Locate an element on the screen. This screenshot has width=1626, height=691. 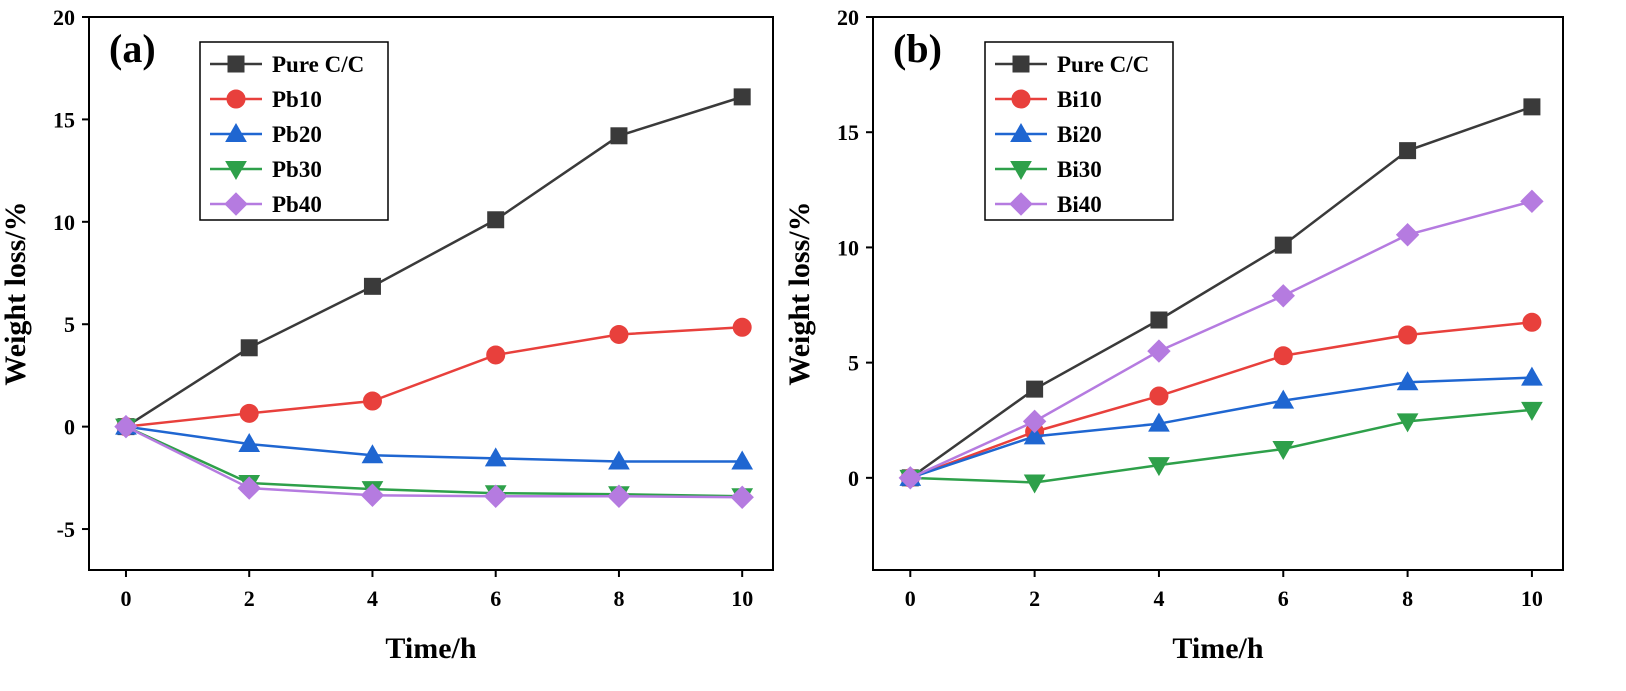
panel-b-panel-label: (b) is located at coordinates (917, 48).